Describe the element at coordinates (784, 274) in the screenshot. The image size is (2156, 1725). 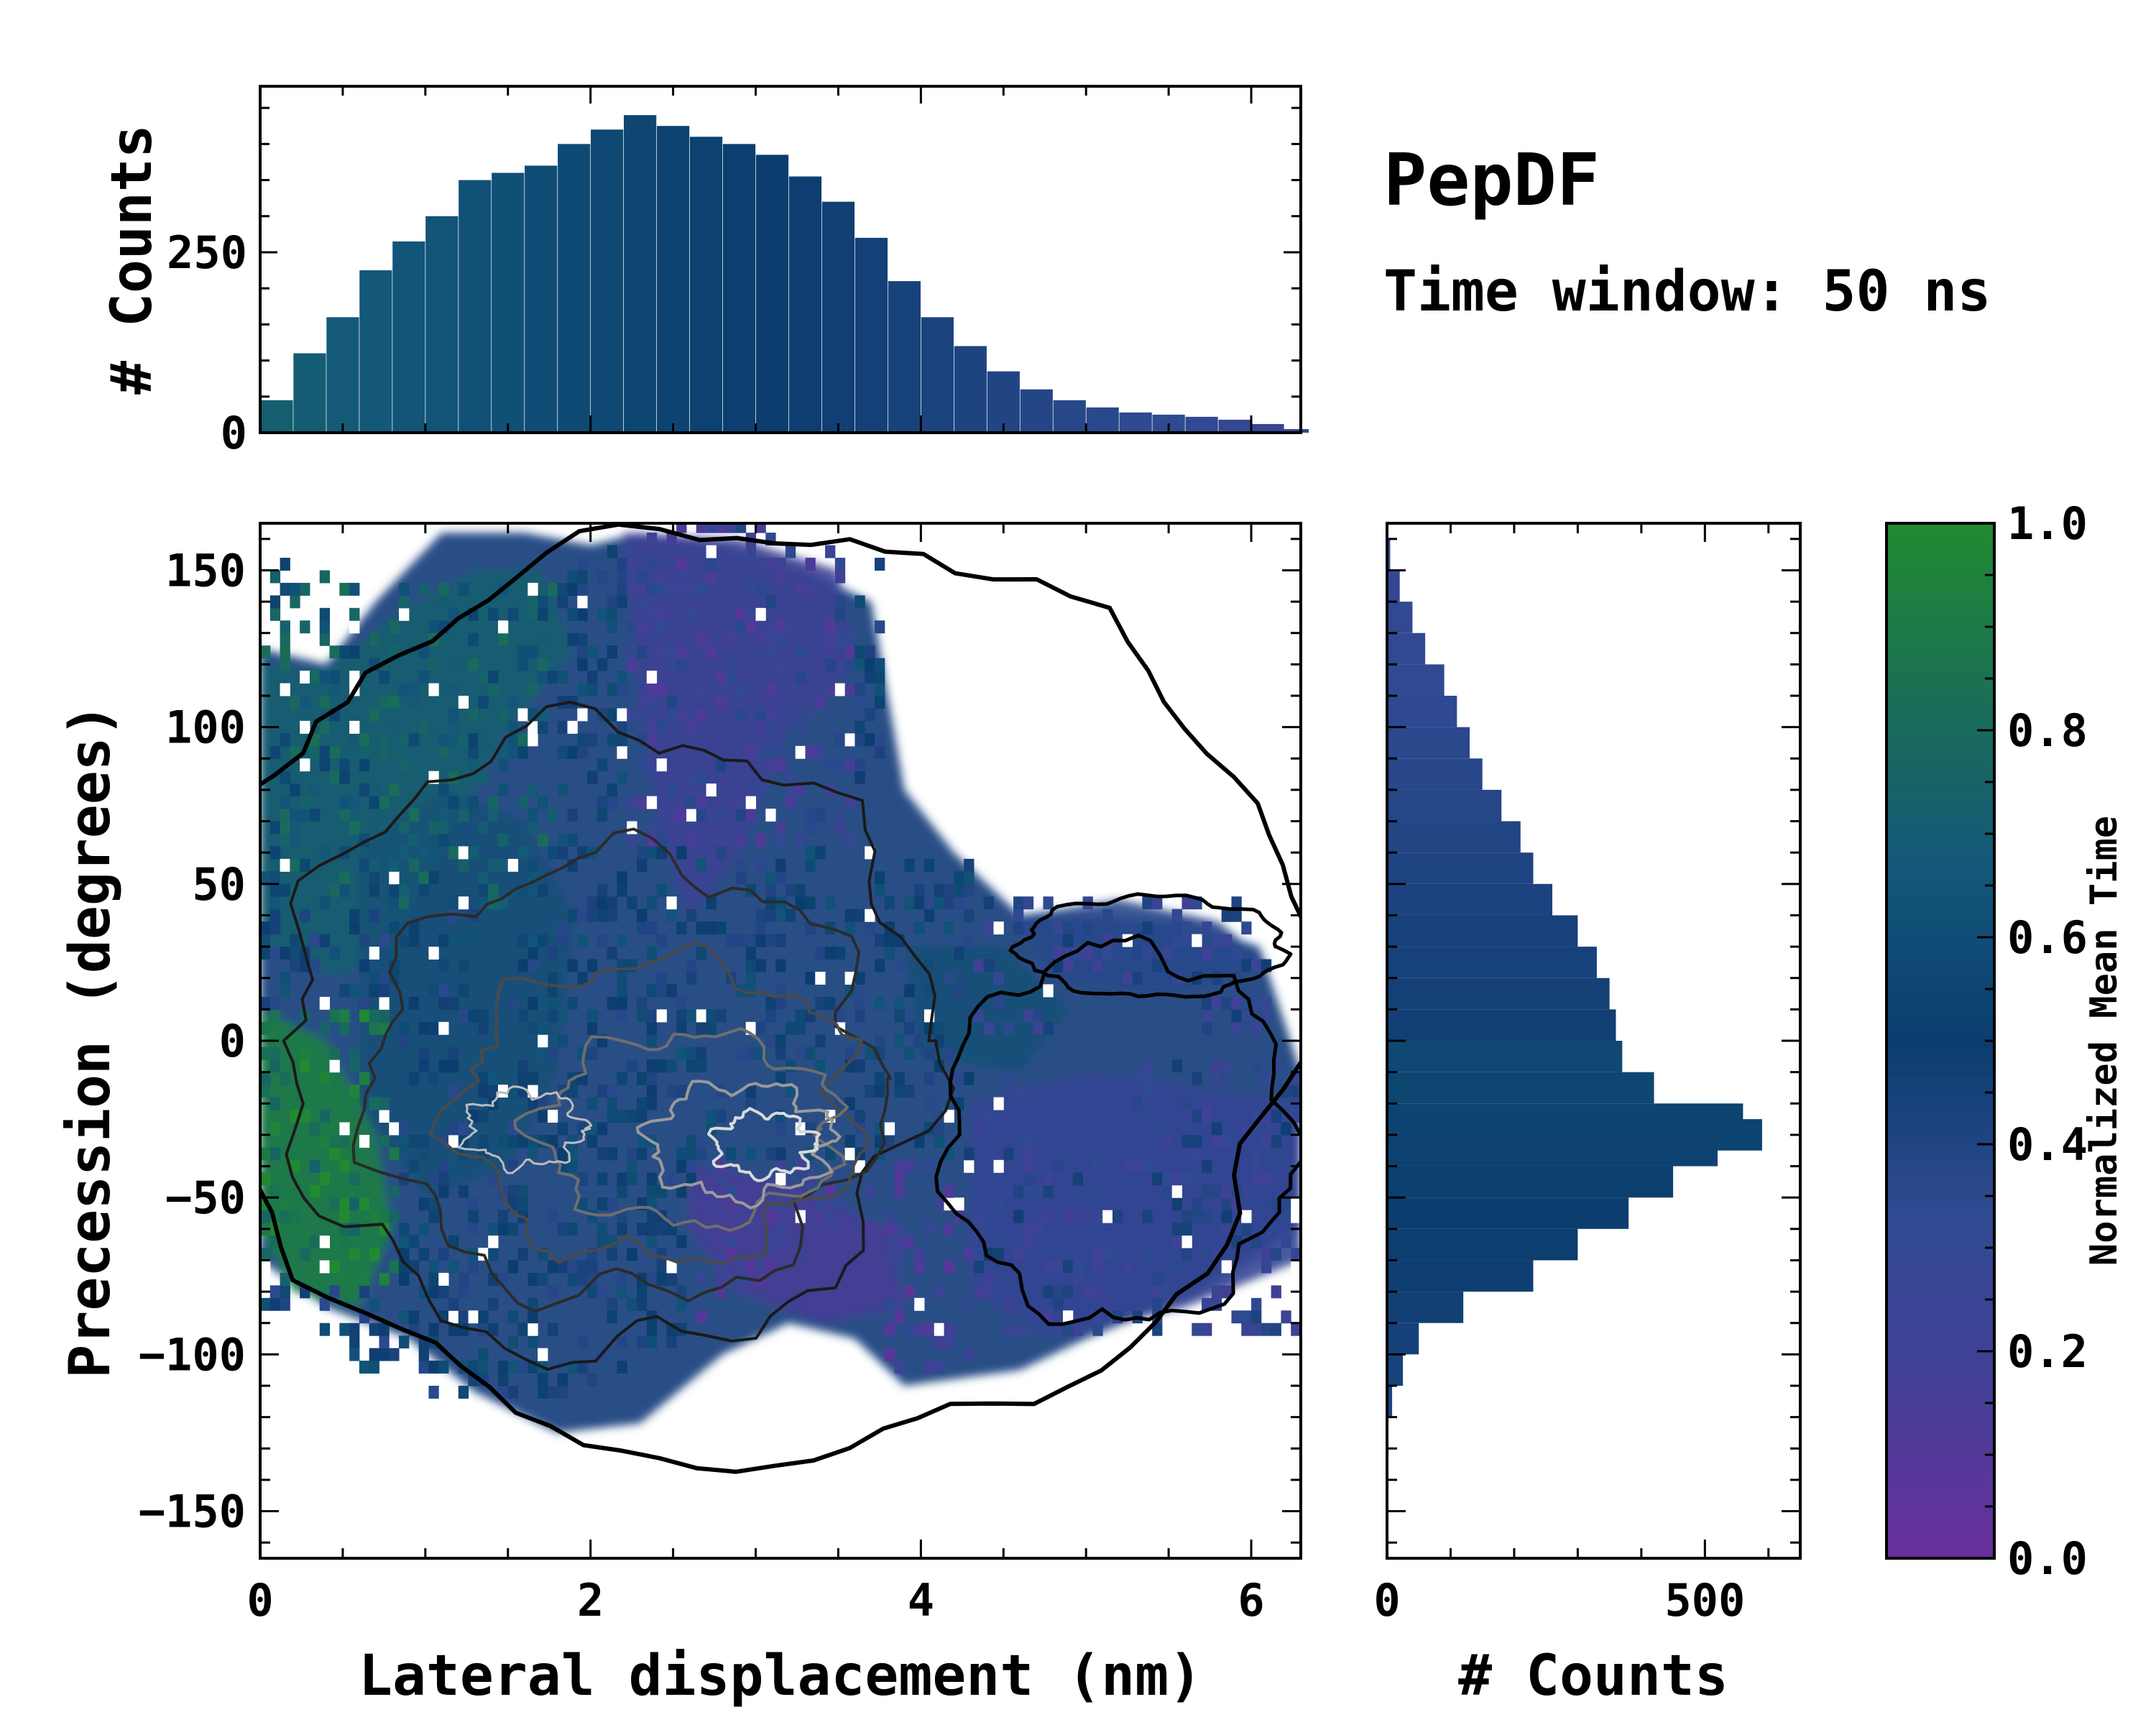
I see `top-histogram-bars` at that location.